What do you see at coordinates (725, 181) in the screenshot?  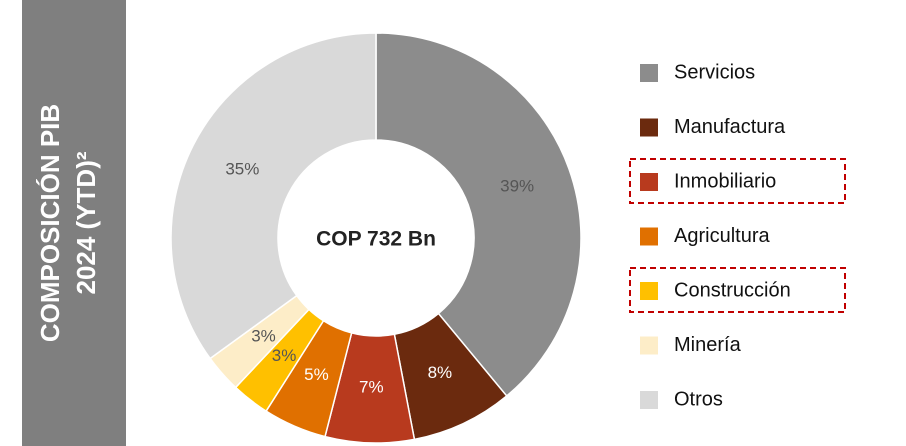 I see `legend-label: Inmobiliario` at bounding box center [725, 181].